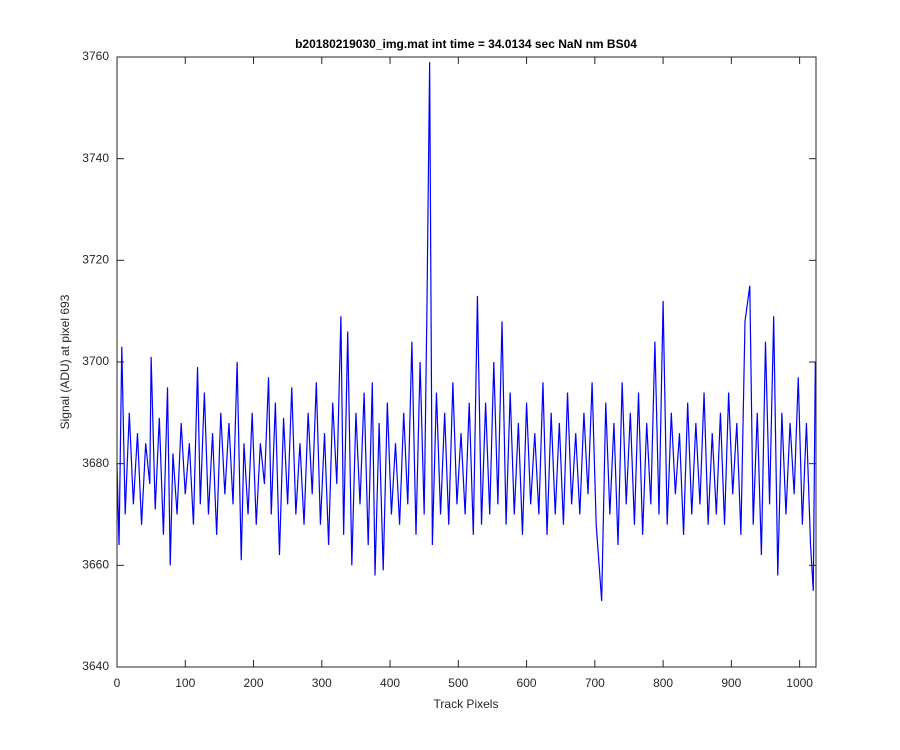 This screenshot has width=900, height=750. I want to click on y-tick-label: 3760, so click(95, 56).